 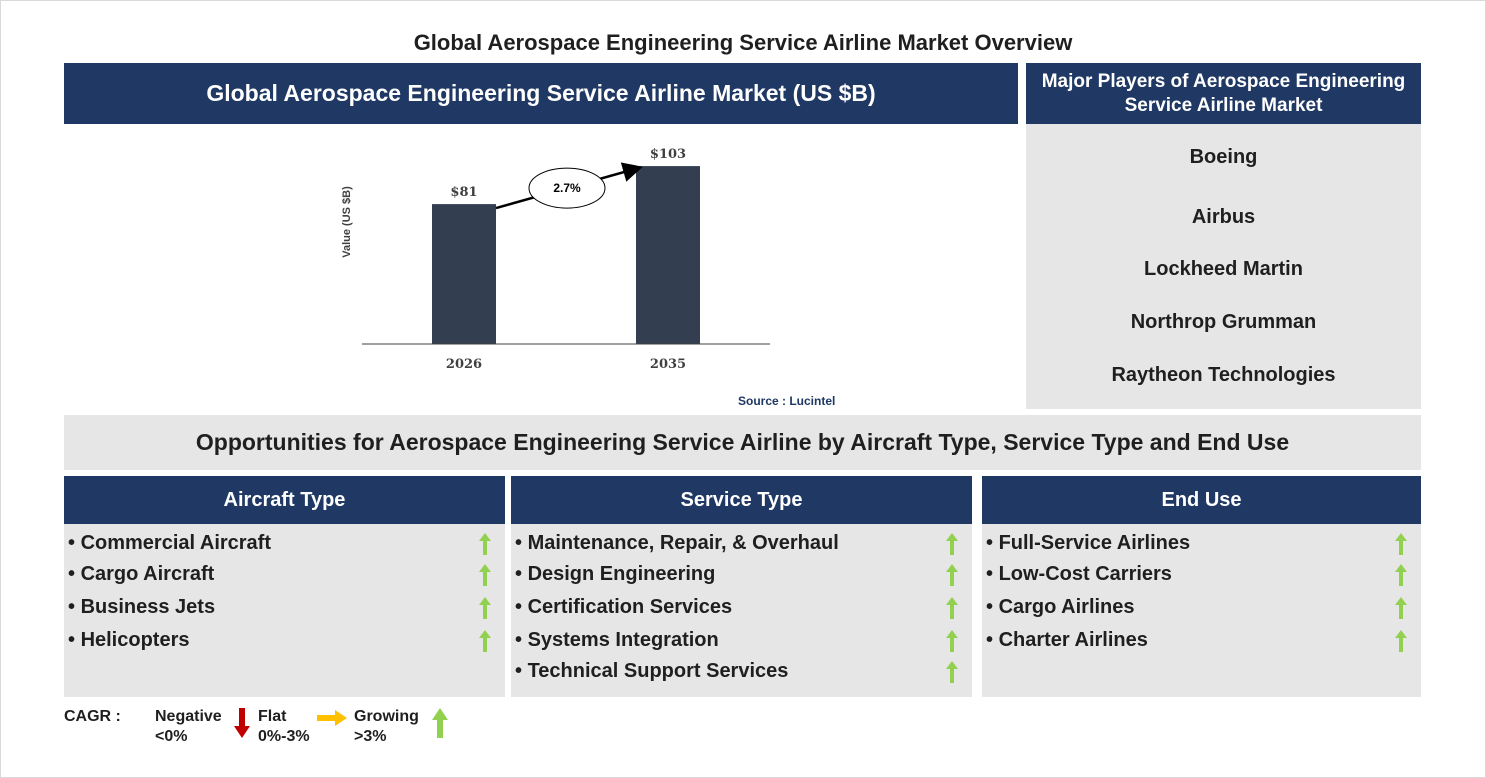 I want to click on legend-flat-text: Flat, so click(x=272, y=716).